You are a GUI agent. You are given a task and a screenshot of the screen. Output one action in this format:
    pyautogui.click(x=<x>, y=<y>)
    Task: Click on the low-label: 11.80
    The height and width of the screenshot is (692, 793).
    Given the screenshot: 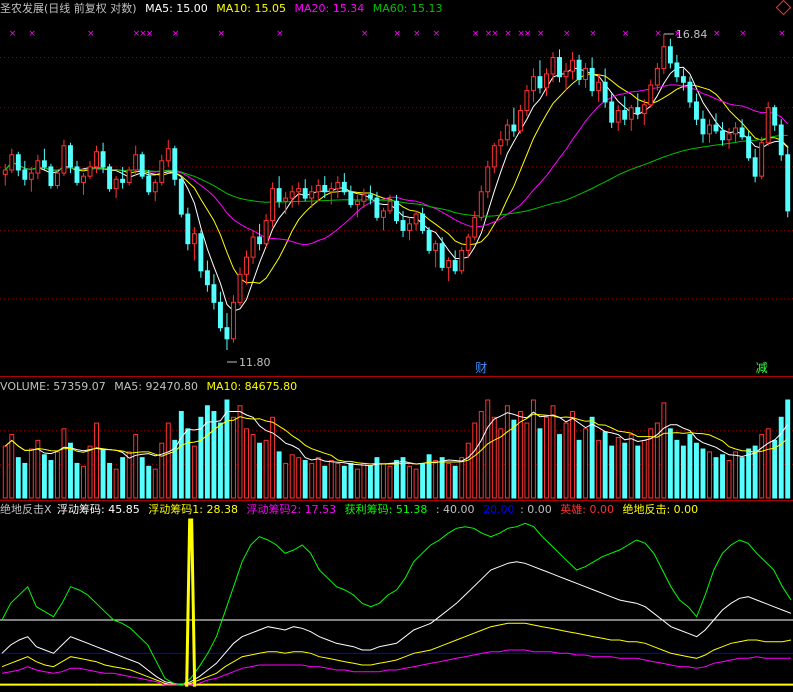 What is the action you would take?
    pyautogui.click(x=255, y=362)
    